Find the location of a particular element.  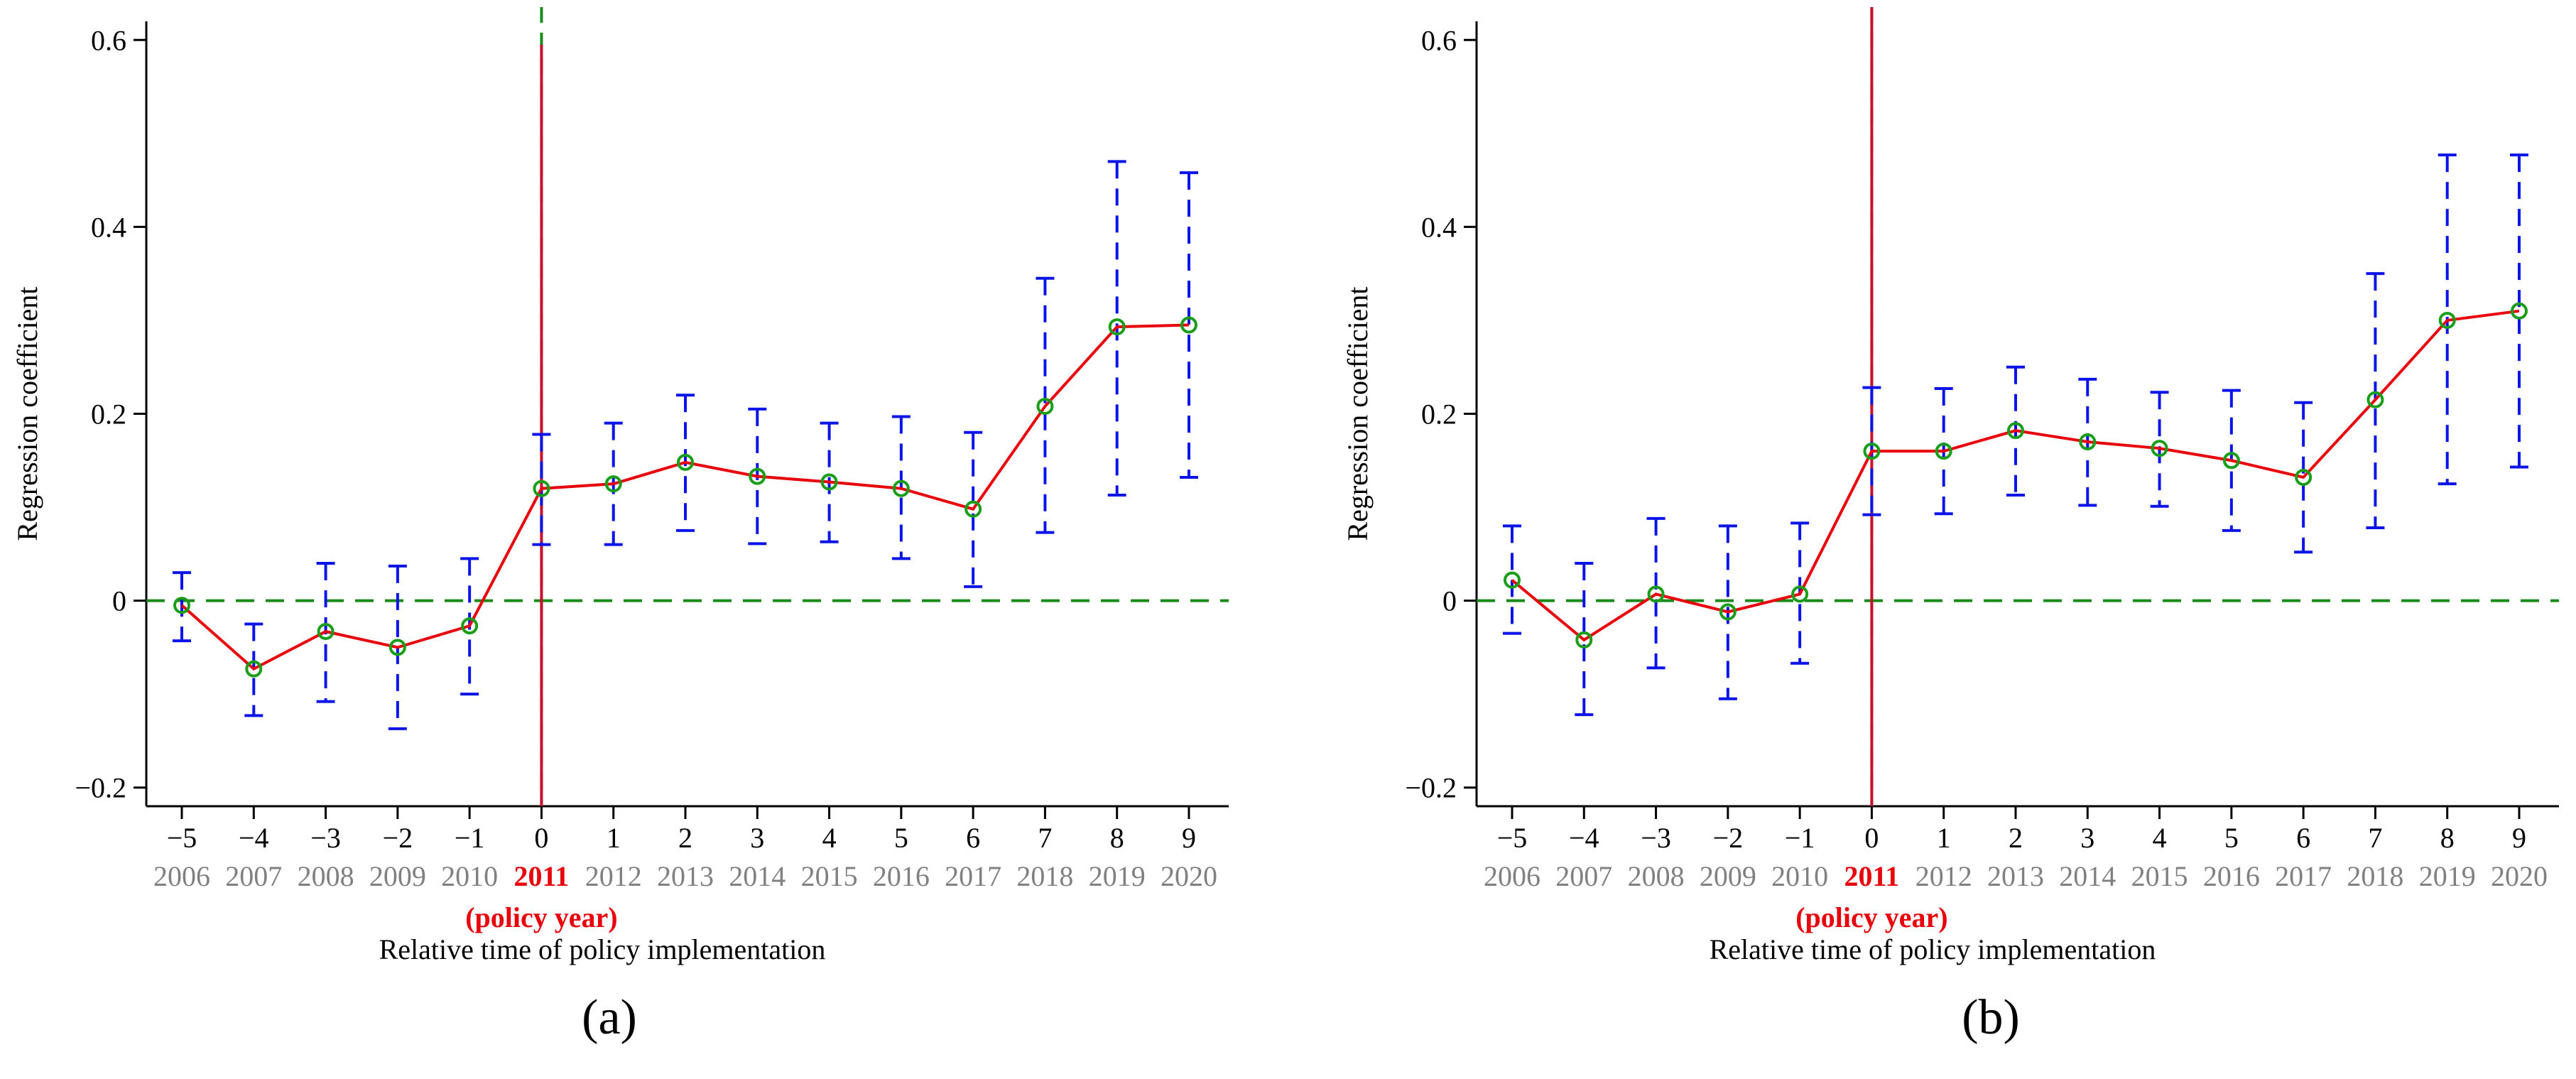

y-axis-title: Regression coefficient is located at coordinates (27, 414).